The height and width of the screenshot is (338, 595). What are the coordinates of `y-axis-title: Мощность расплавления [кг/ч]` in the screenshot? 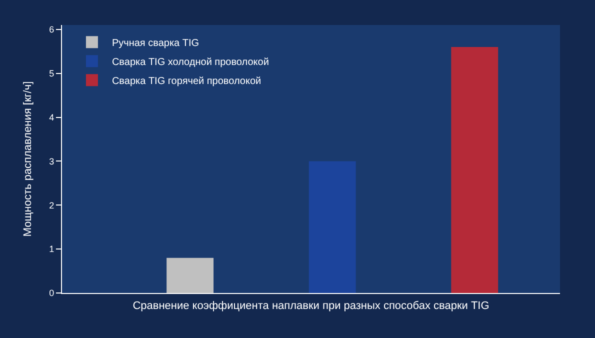 It's located at (28, 159).